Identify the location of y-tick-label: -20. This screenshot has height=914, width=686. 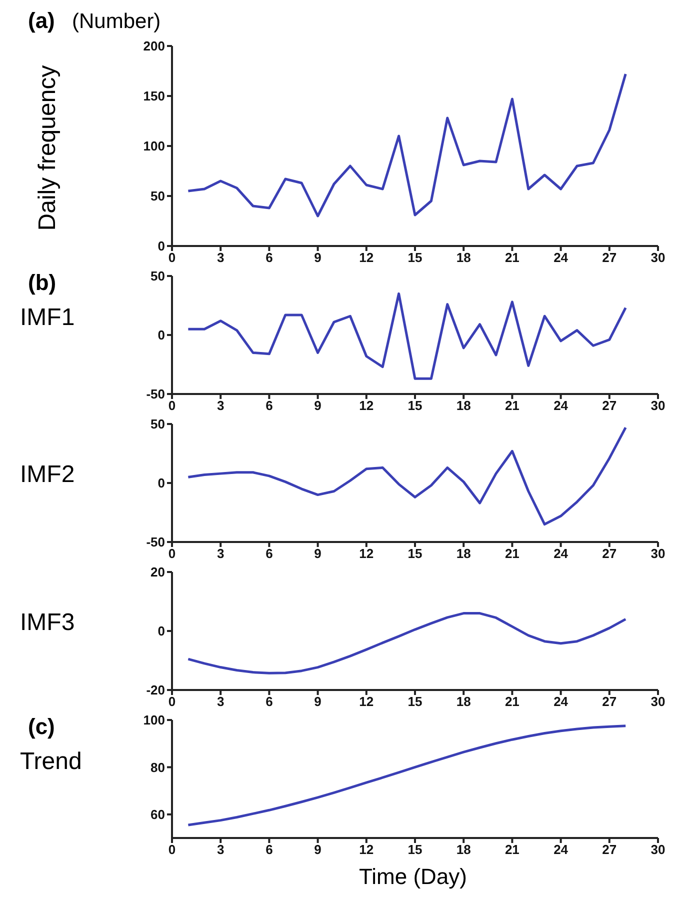
(155, 690).